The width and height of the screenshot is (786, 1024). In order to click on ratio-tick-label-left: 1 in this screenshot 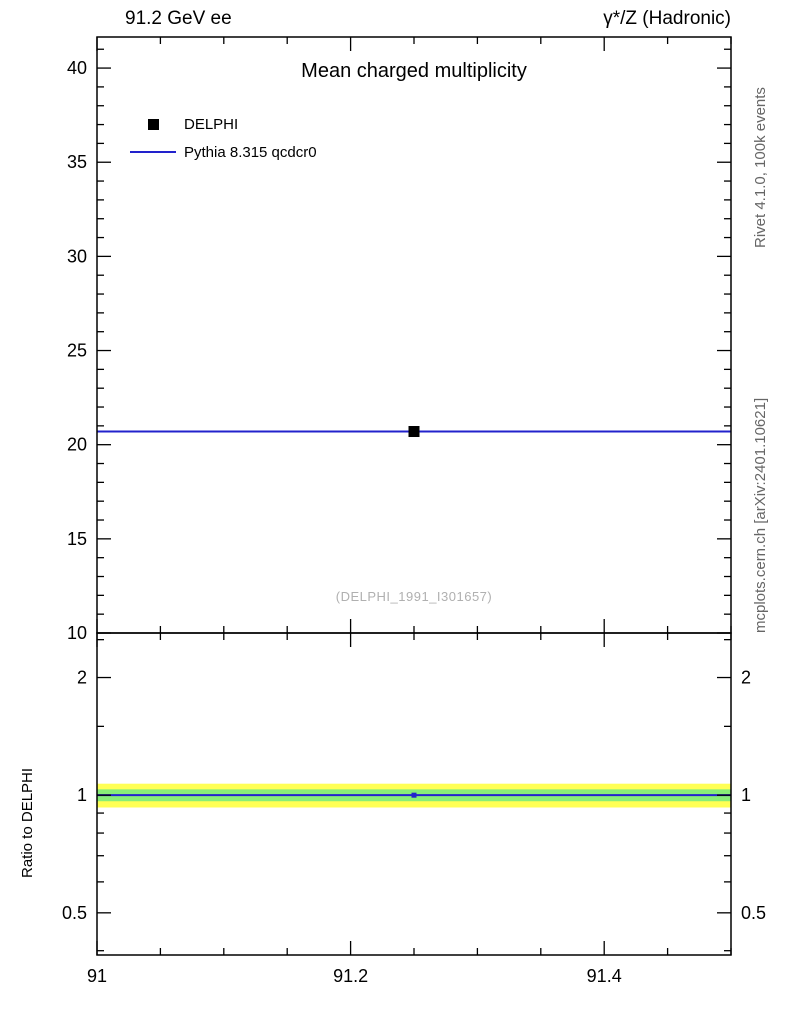, I will do `click(82, 795)`.